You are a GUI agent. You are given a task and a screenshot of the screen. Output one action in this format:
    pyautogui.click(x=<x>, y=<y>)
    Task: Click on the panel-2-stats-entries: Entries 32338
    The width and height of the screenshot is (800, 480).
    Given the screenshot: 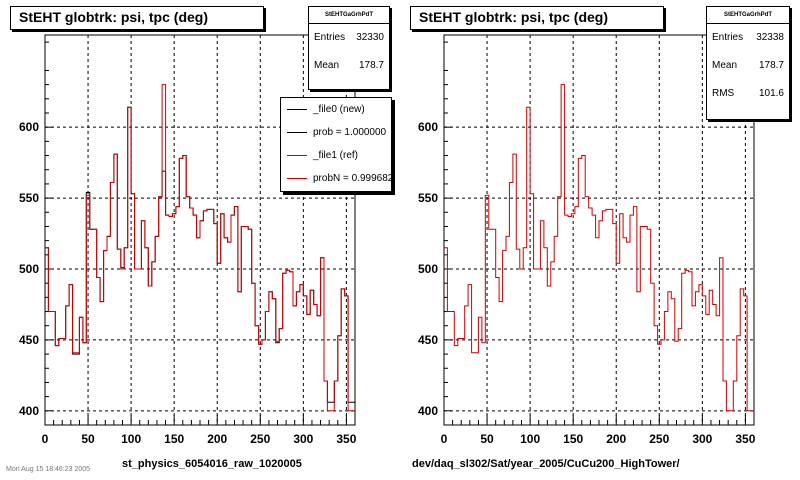 What is the action you would take?
    pyautogui.click(x=748, y=38)
    